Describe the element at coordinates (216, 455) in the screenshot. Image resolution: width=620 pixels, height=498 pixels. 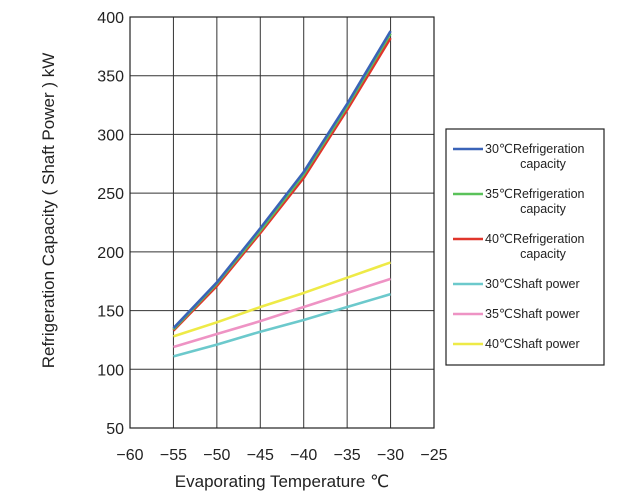
I see `x-tick-label: −50` at that location.